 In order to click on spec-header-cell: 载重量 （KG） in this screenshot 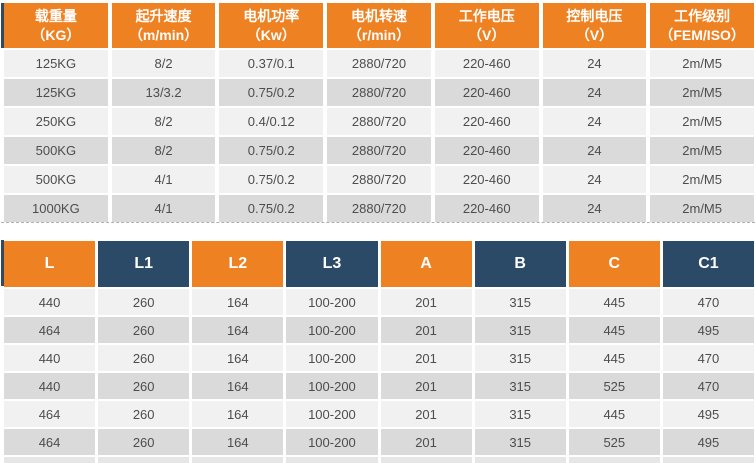, I will do `click(56, 25)`.